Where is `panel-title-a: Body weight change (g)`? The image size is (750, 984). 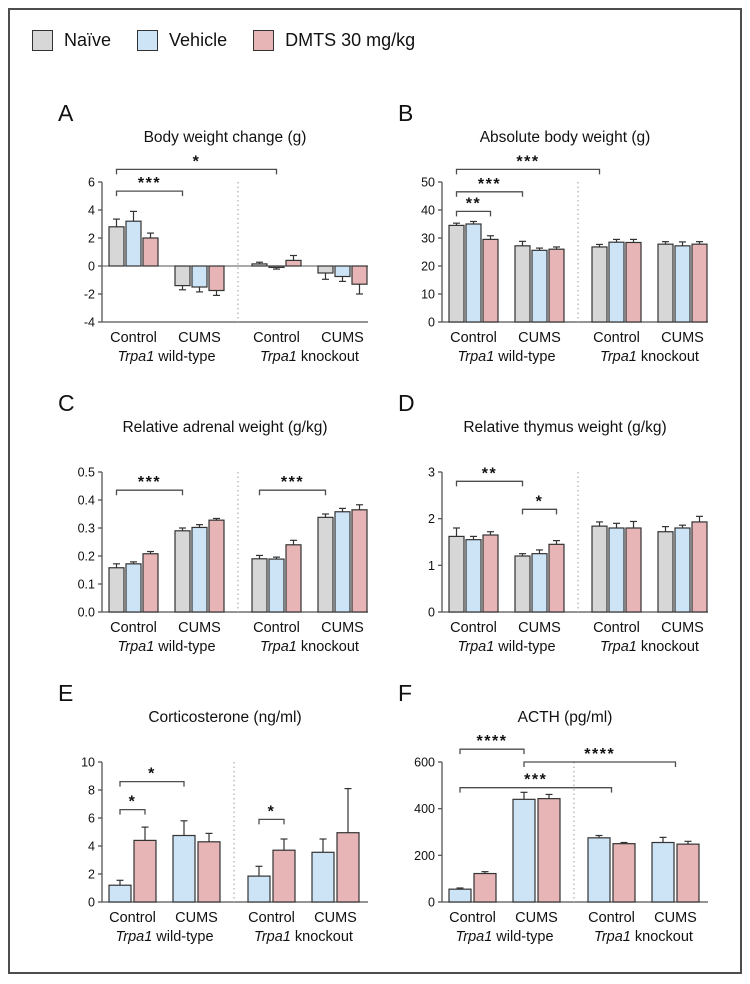
panel-title-a: Body weight change (g) is located at coordinates (225, 137).